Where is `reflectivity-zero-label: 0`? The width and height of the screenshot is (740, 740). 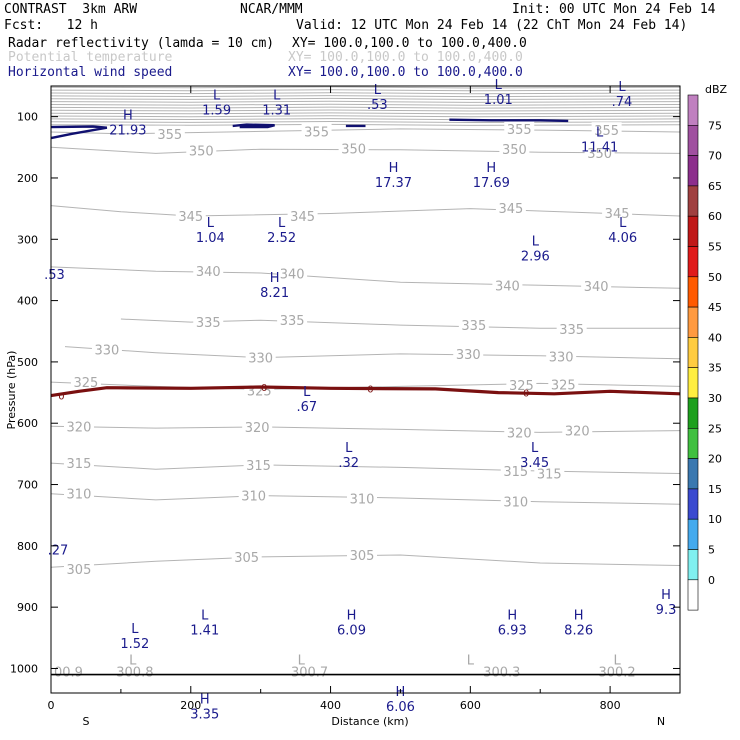
reflectivity-zero-label: 0 is located at coordinates (526, 394).